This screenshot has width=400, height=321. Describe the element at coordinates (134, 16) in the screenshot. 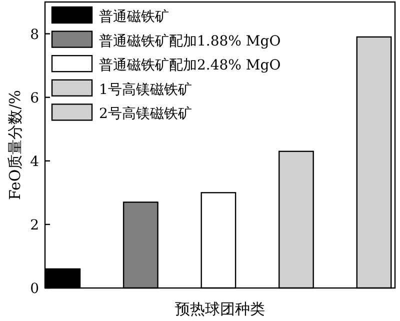

I see `legend-label: 普通磁铁矿` at that location.